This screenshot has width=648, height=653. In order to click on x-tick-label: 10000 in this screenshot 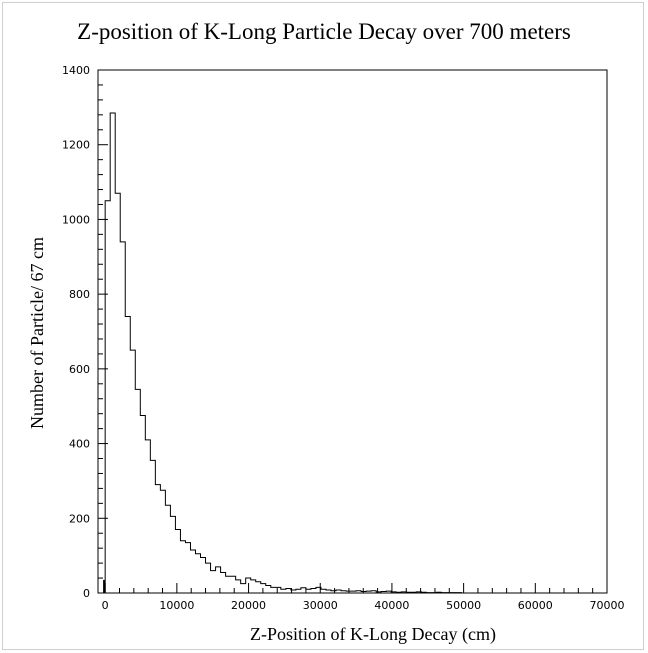, I will do `click(176, 605)`.